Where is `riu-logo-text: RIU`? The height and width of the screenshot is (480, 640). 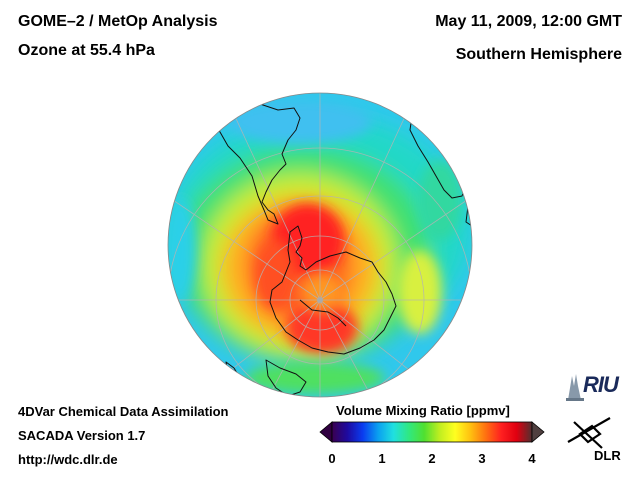 riu-logo-text: RIU is located at coordinates (601, 384).